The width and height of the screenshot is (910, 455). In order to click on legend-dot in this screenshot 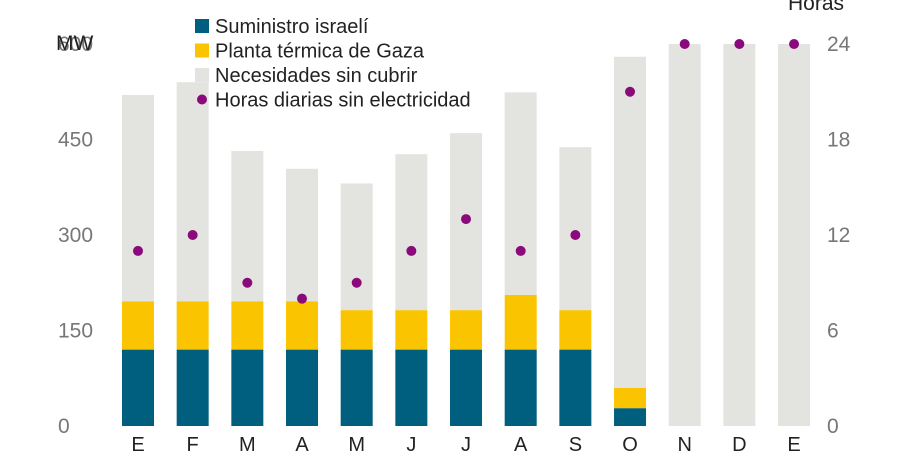, I will do `click(202, 99)`.